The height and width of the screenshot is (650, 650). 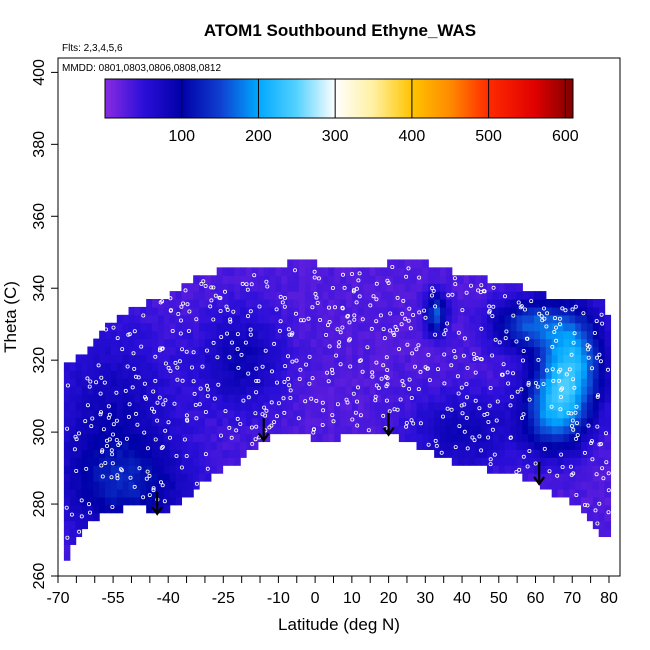 What do you see at coordinates (168, 598) in the screenshot?
I see `x-tick-label: -40` at bounding box center [168, 598].